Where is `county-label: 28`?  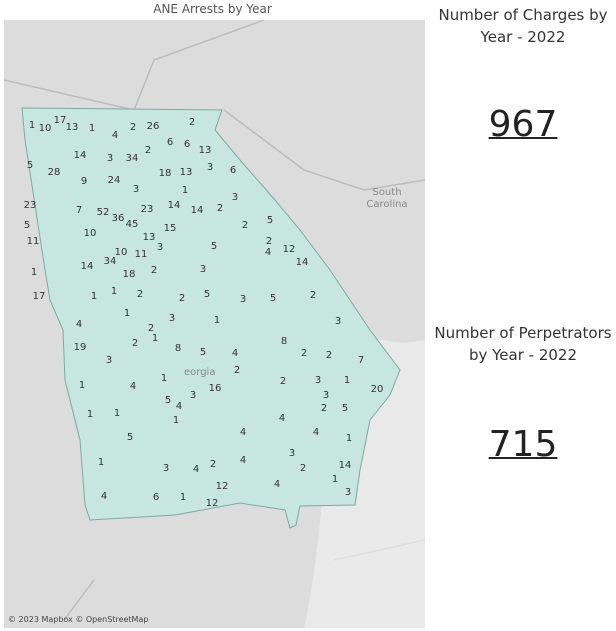 county-label: 28 is located at coordinates (54, 172).